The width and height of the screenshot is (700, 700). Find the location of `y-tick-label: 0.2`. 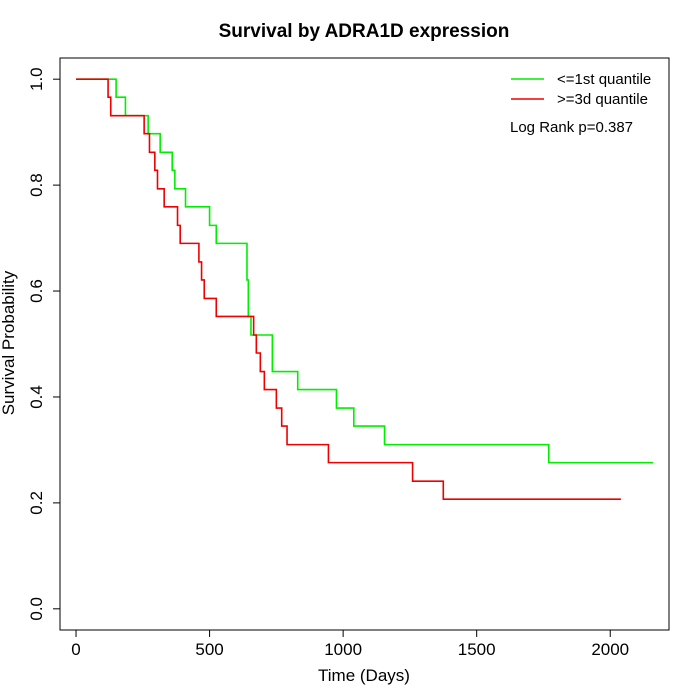

y-tick-label: 0.2 is located at coordinates (36, 503).